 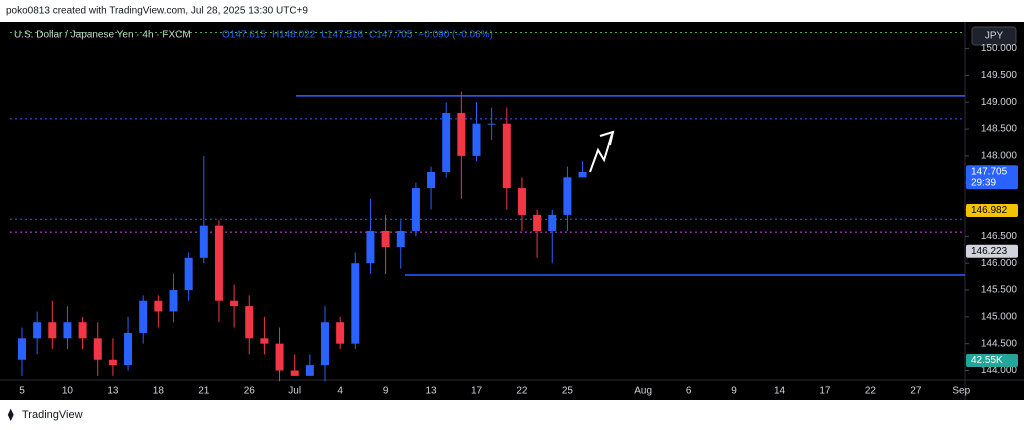 What do you see at coordinates (294, 35) in the screenshot?
I see `ohlc-value: H148.022` at bounding box center [294, 35].